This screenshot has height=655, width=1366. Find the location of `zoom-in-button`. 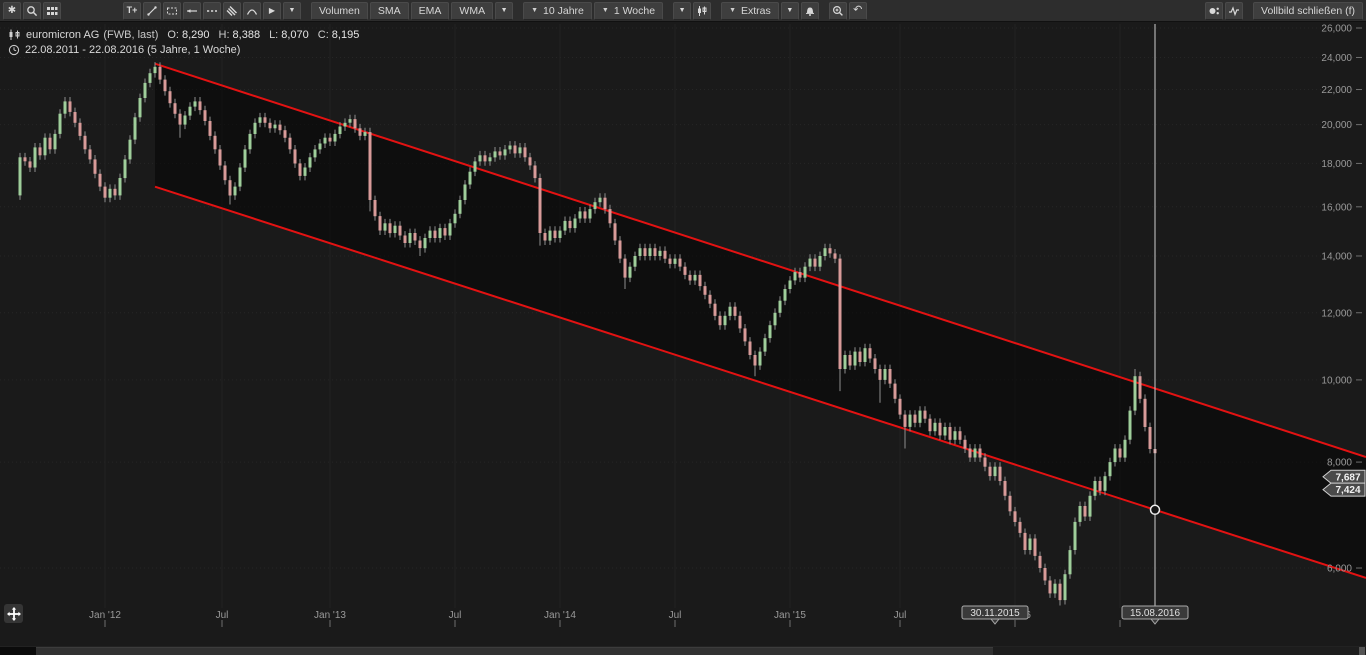

zoom-in-button is located at coordinates (837, 10).